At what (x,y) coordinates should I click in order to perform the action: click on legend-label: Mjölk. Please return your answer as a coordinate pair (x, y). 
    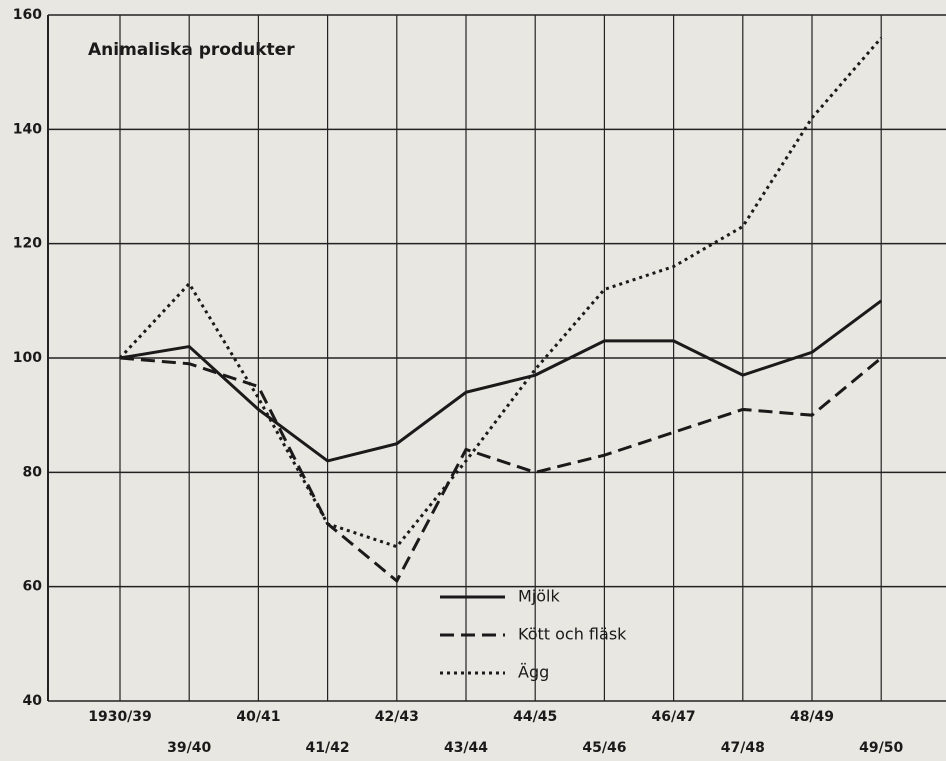
    Looking at the image, I should click on (539, 596).